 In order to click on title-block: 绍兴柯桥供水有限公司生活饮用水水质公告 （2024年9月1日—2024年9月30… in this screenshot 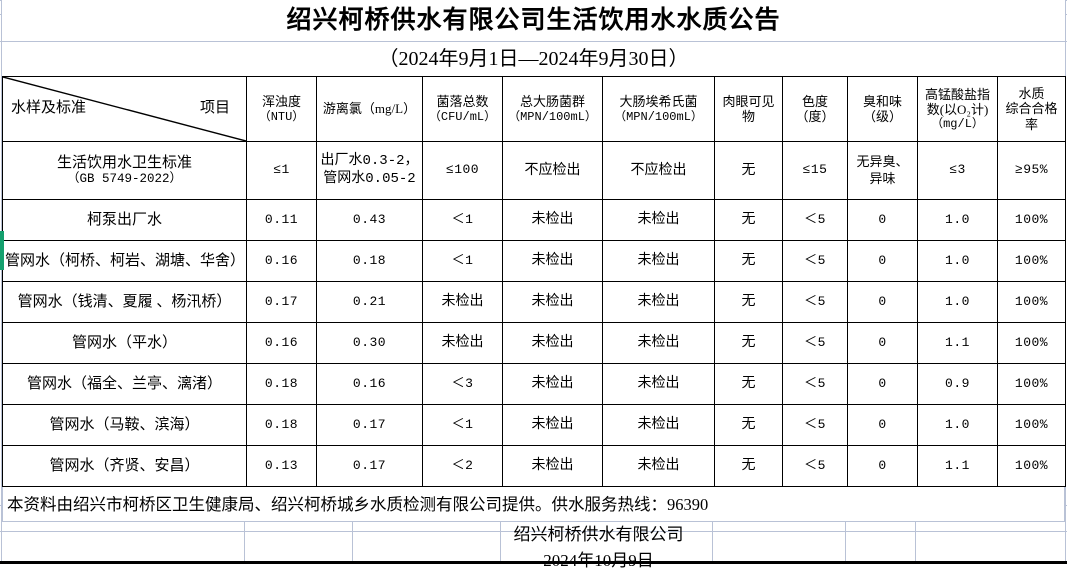, I will do `click(533, 38)`.